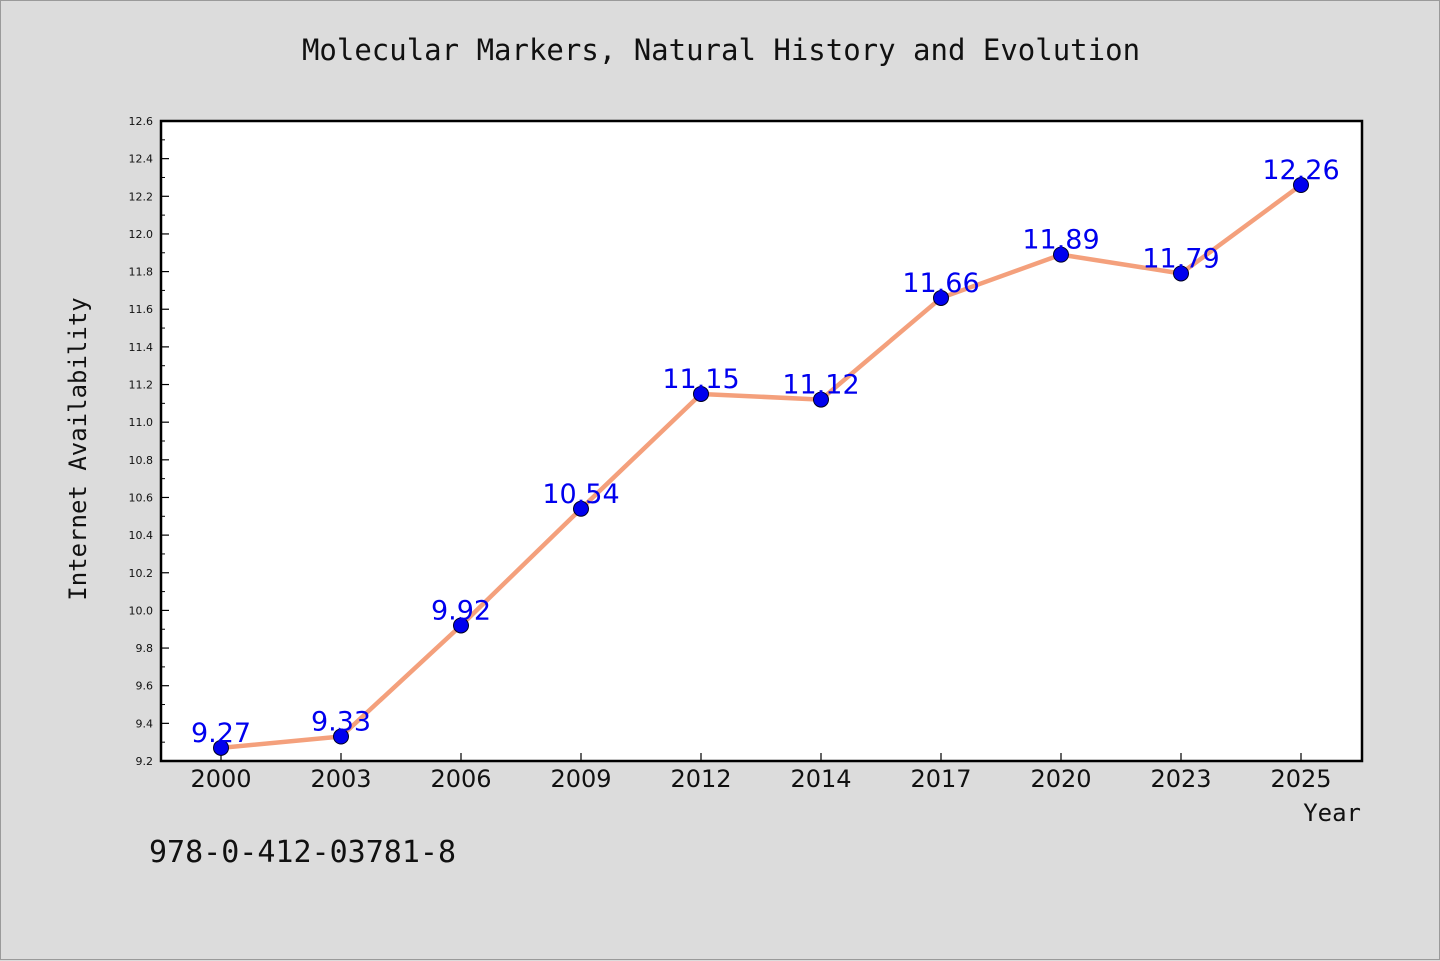  What do you see at coordinates (1300, 170) in the screenshot?
I see `data-label: 12.26` at bounding box center [1300, 170].